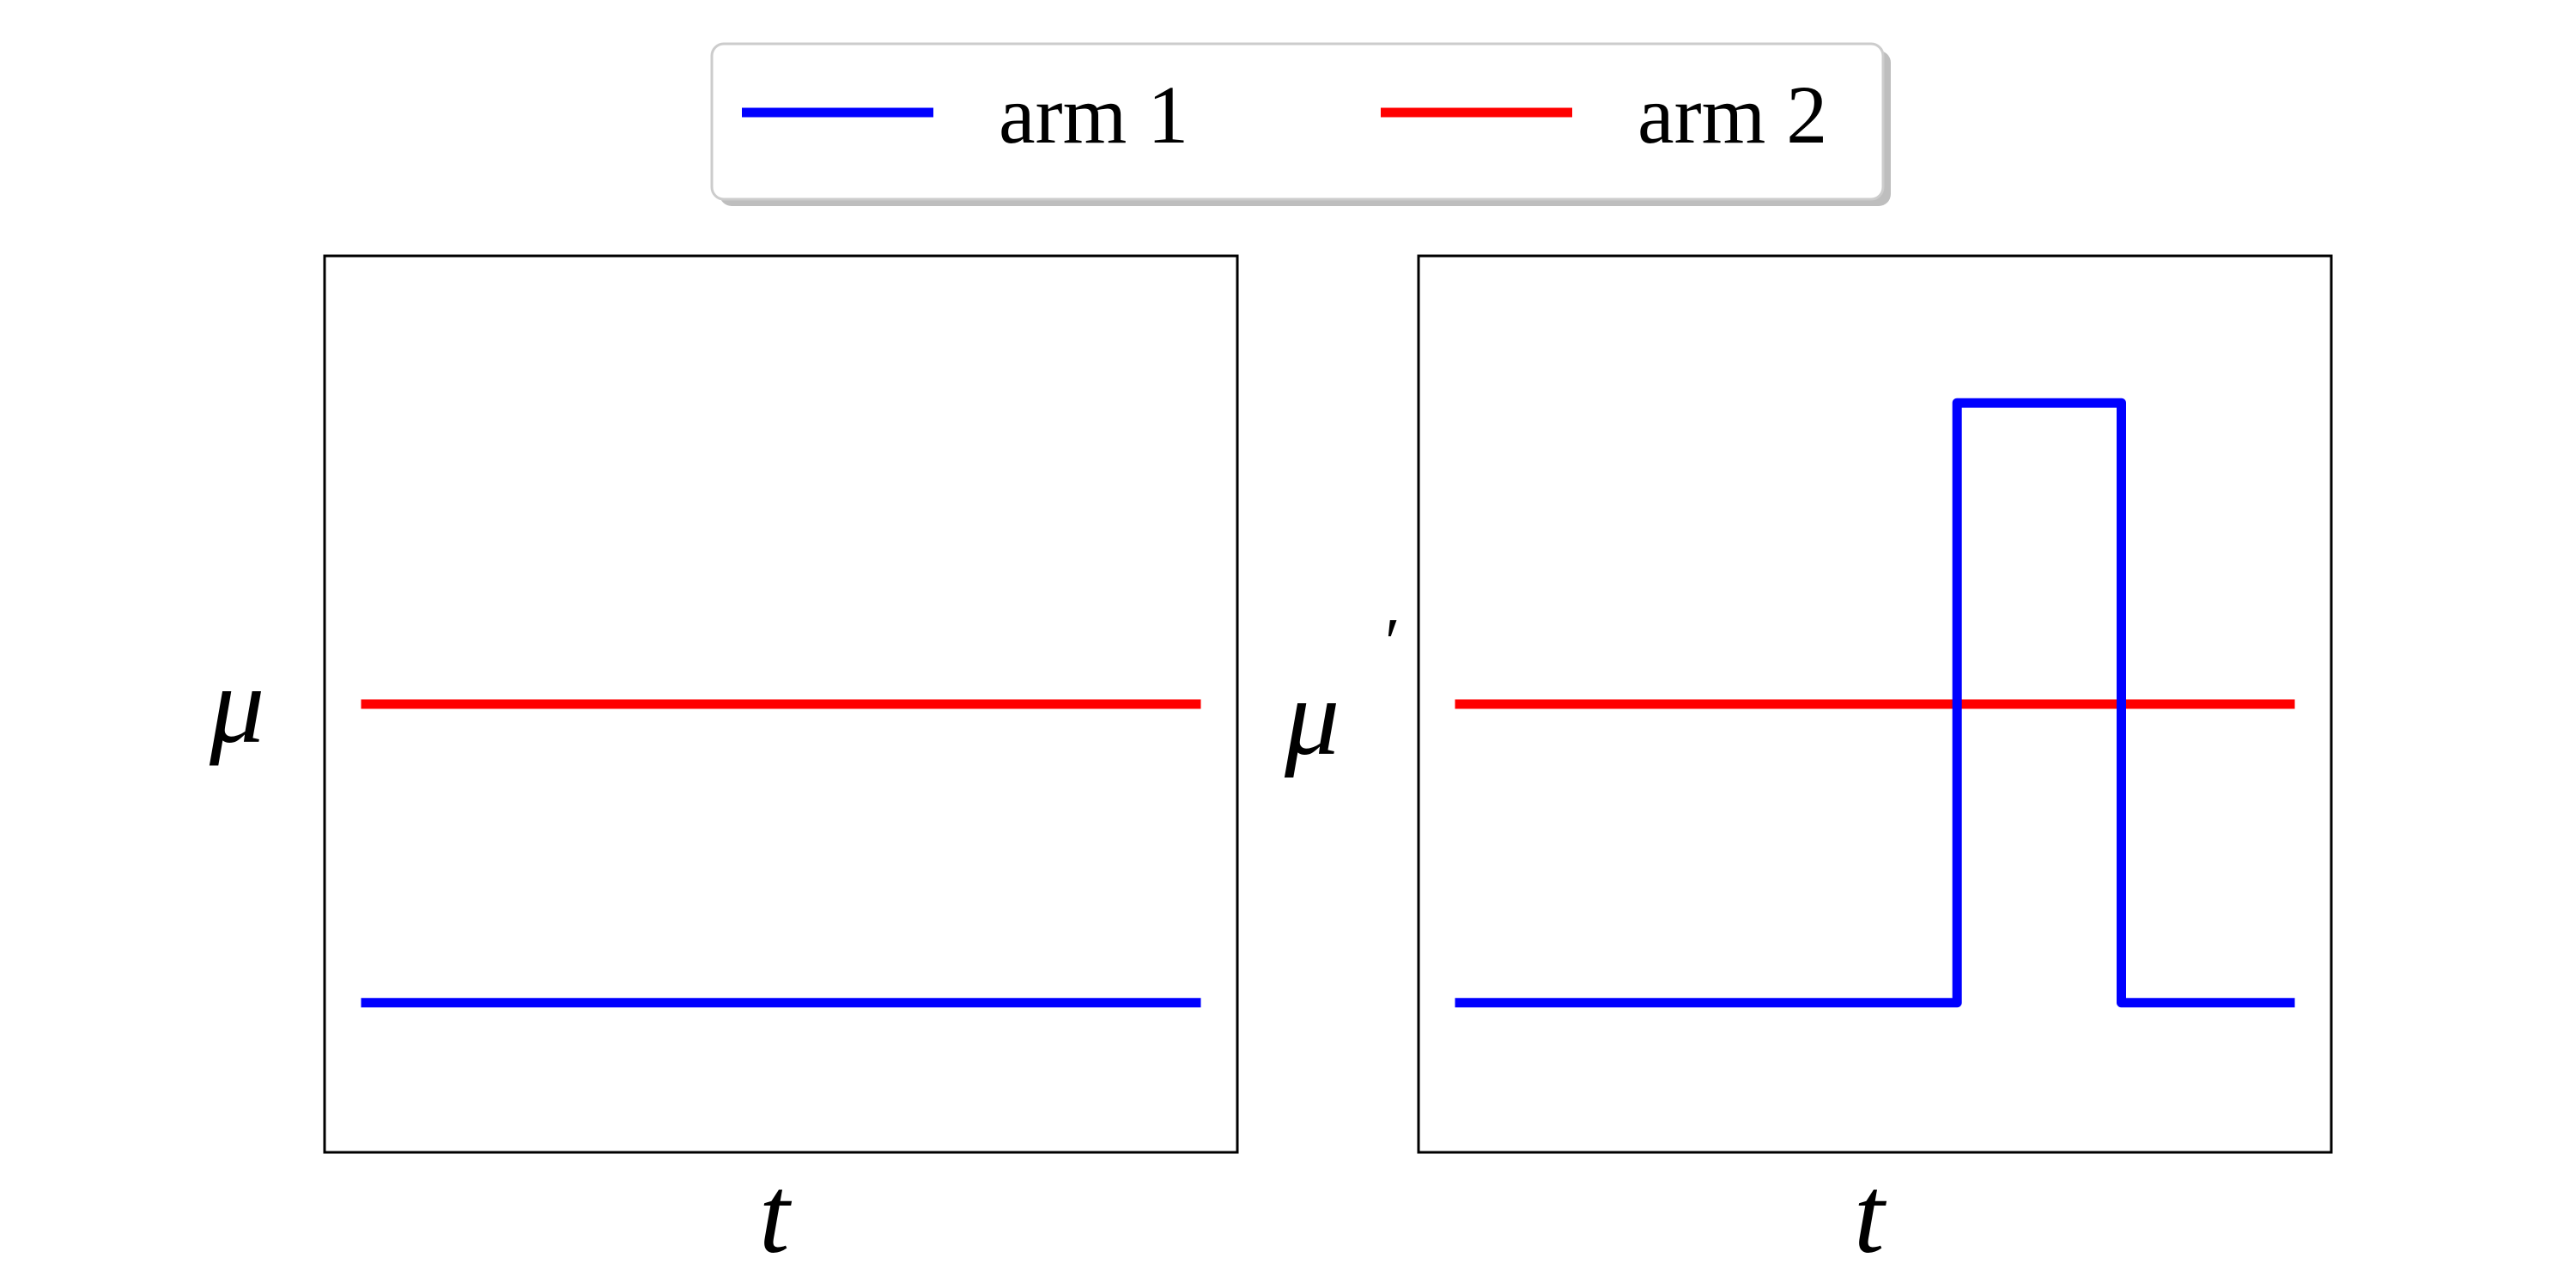 The height and width of the screenshot is (1288, 2576). What do you see at coordinates (776, 1215) in the screenshot?
I see `left-x-axis-label: t` at bounding box center [776, 1215].